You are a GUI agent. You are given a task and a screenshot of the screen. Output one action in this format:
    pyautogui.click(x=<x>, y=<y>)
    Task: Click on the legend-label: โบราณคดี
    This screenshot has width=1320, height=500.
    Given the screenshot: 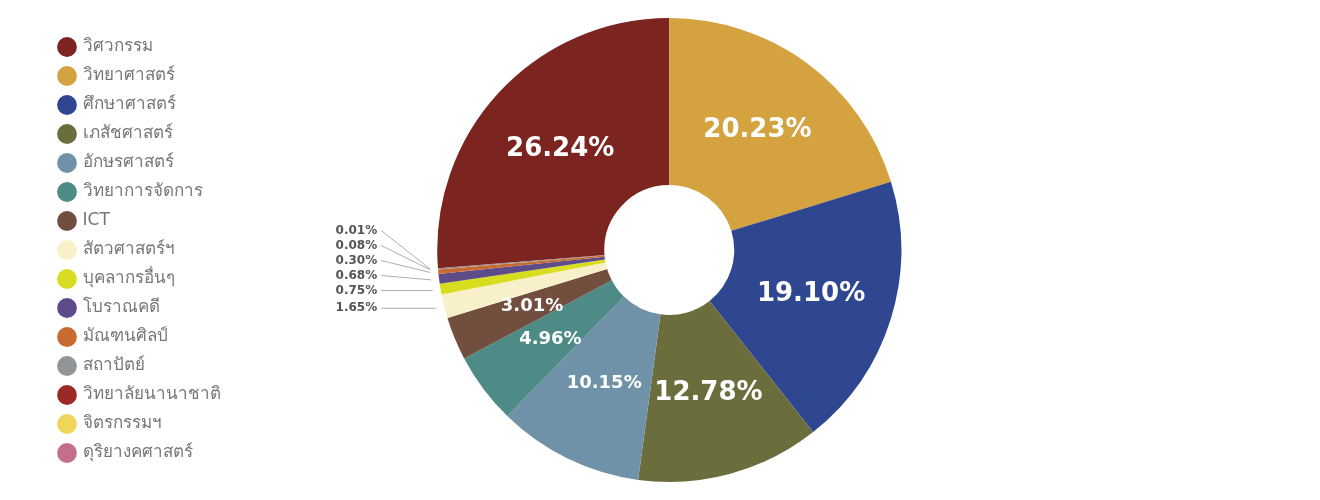 What is the action you would take?
    pyautogui.click(x=121, y=306)
    